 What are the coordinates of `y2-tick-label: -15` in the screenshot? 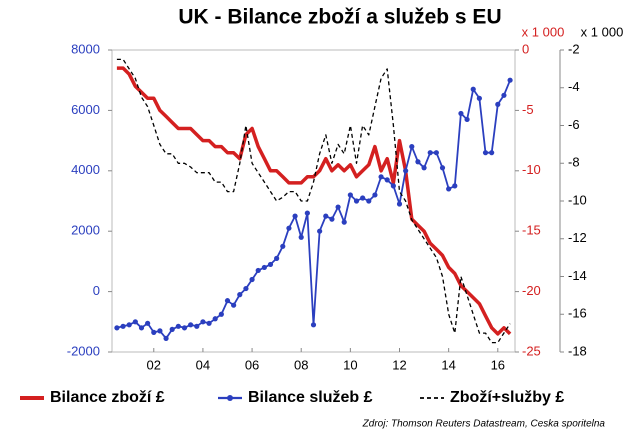 It's located at (531, 230).